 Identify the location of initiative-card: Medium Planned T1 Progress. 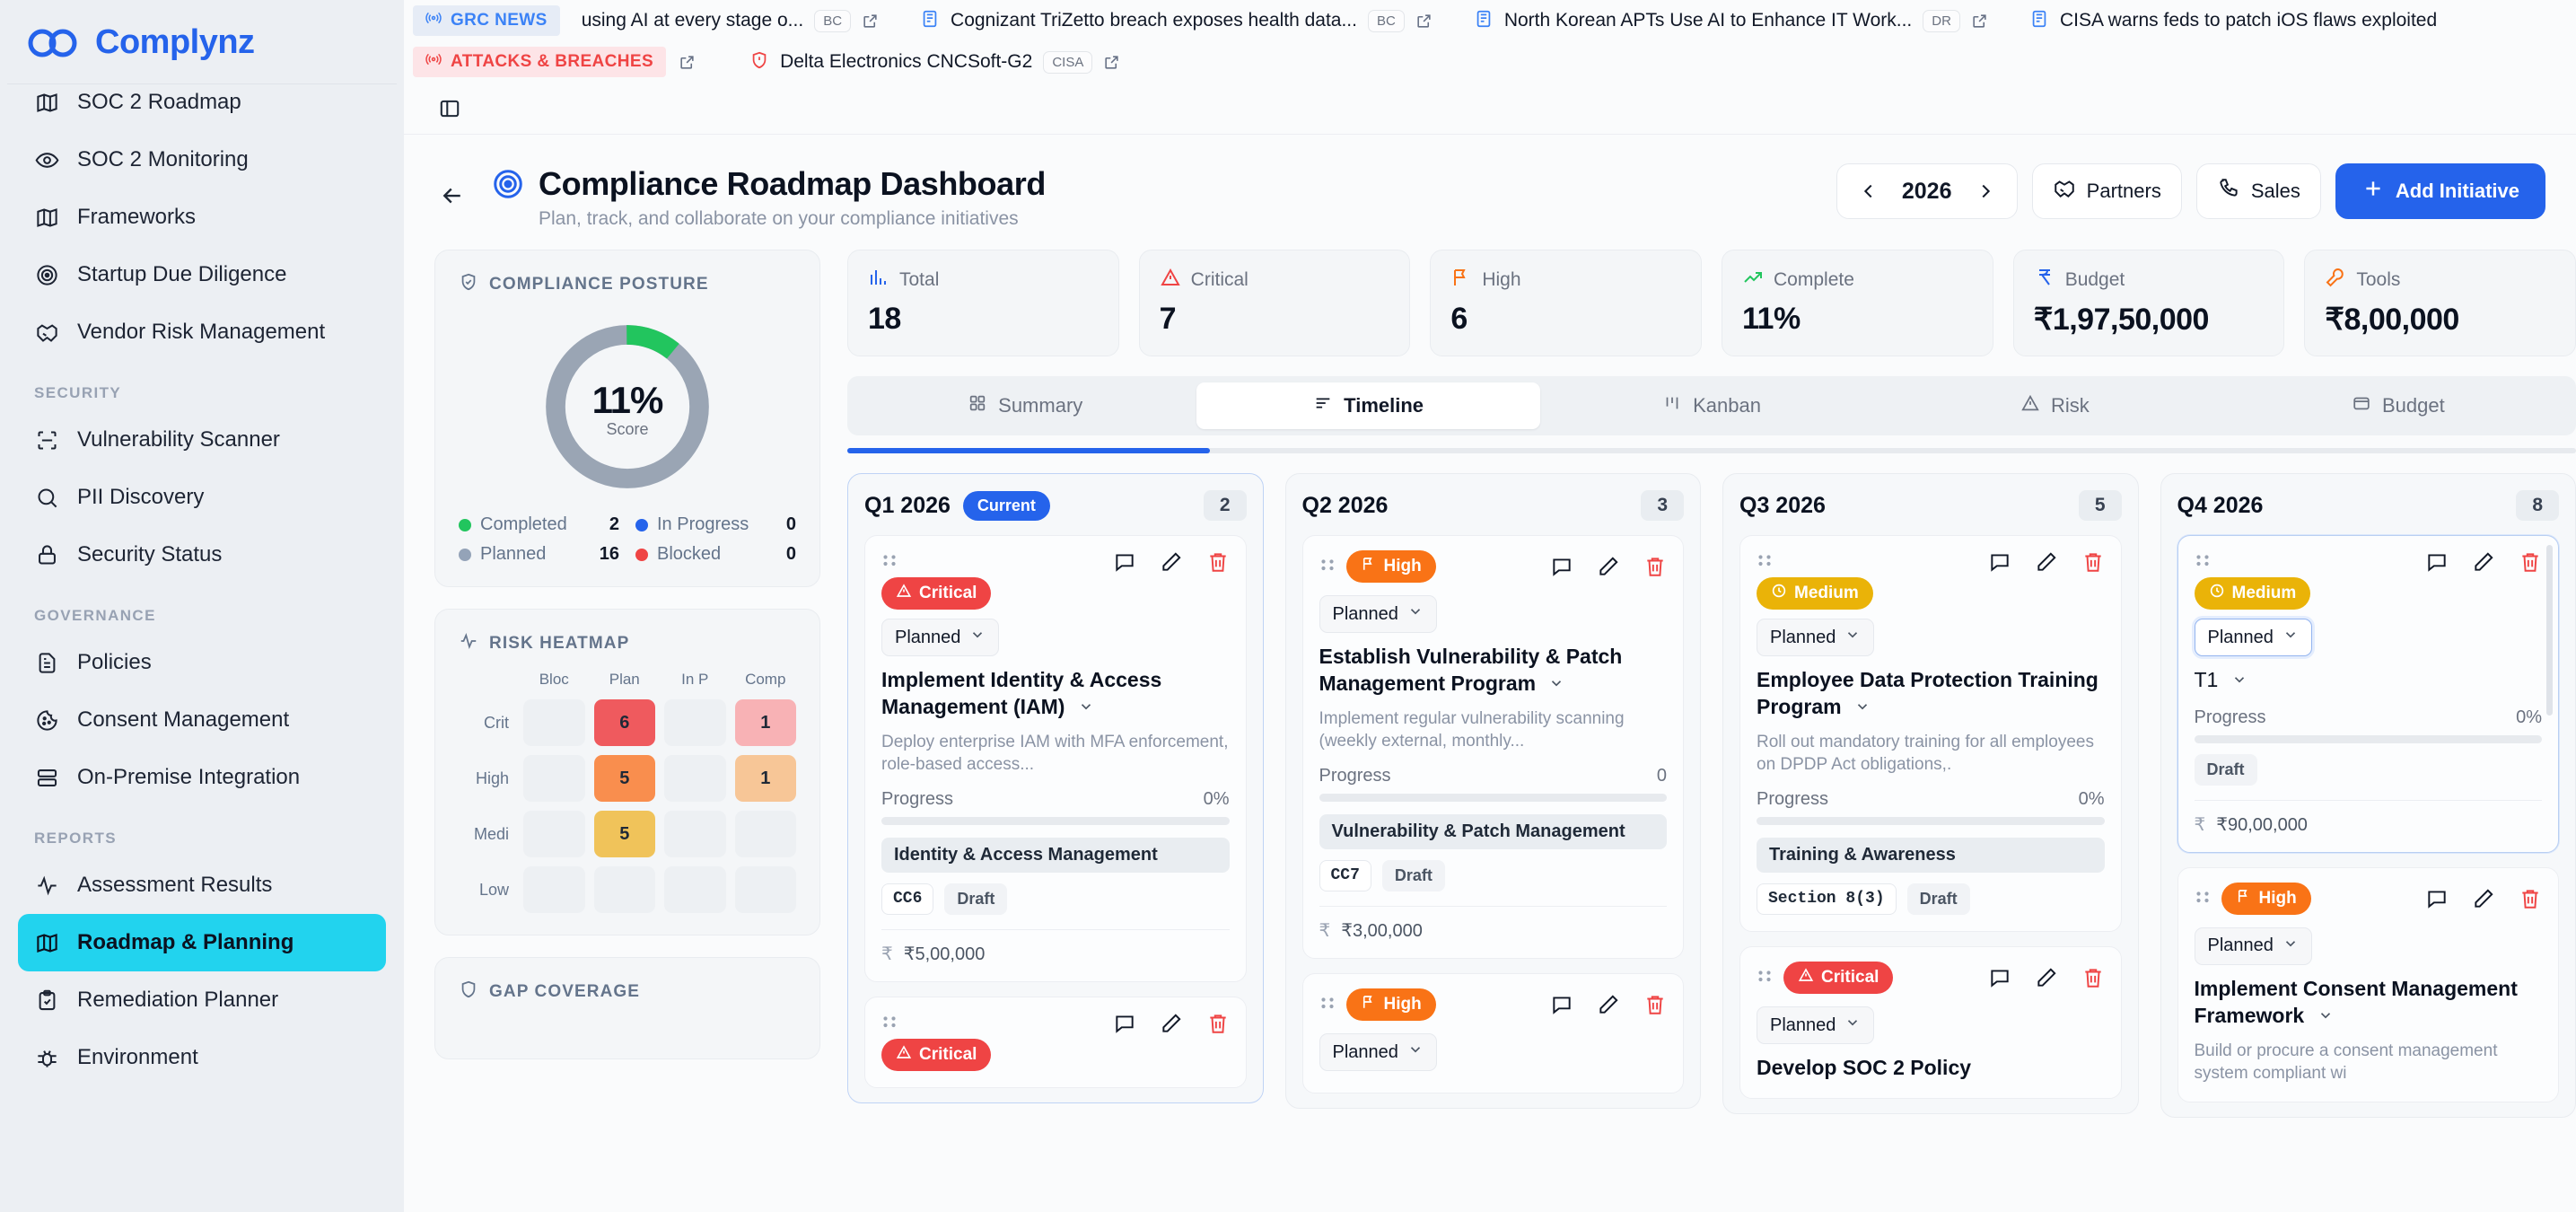
(2368, 694).